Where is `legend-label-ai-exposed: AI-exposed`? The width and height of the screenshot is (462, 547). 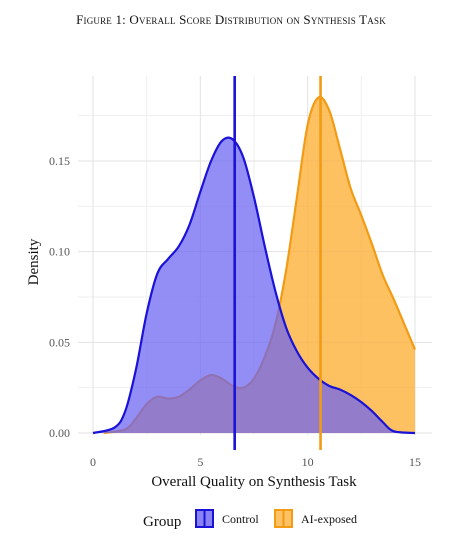 legend-label-ai-exposed: AI-exposed is located at coordinates (329, 519).